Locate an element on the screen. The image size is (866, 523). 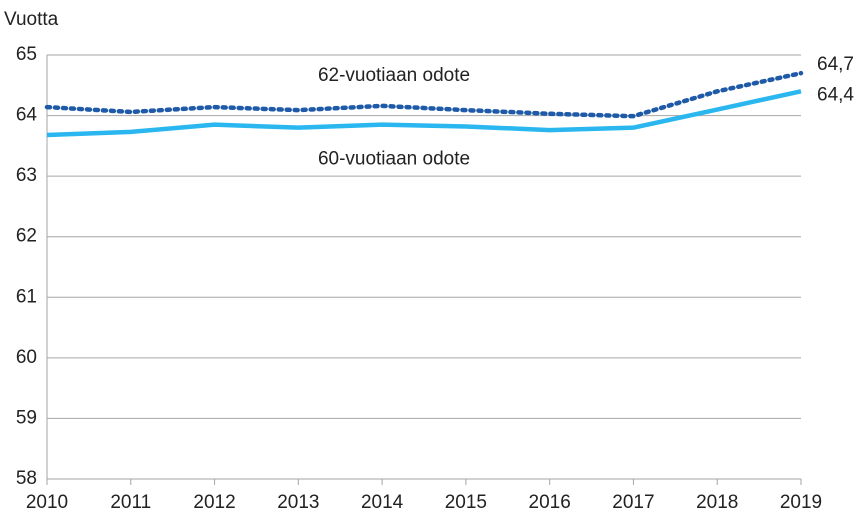
x-tick-label: 2015 is located at coordinates (466, 502).